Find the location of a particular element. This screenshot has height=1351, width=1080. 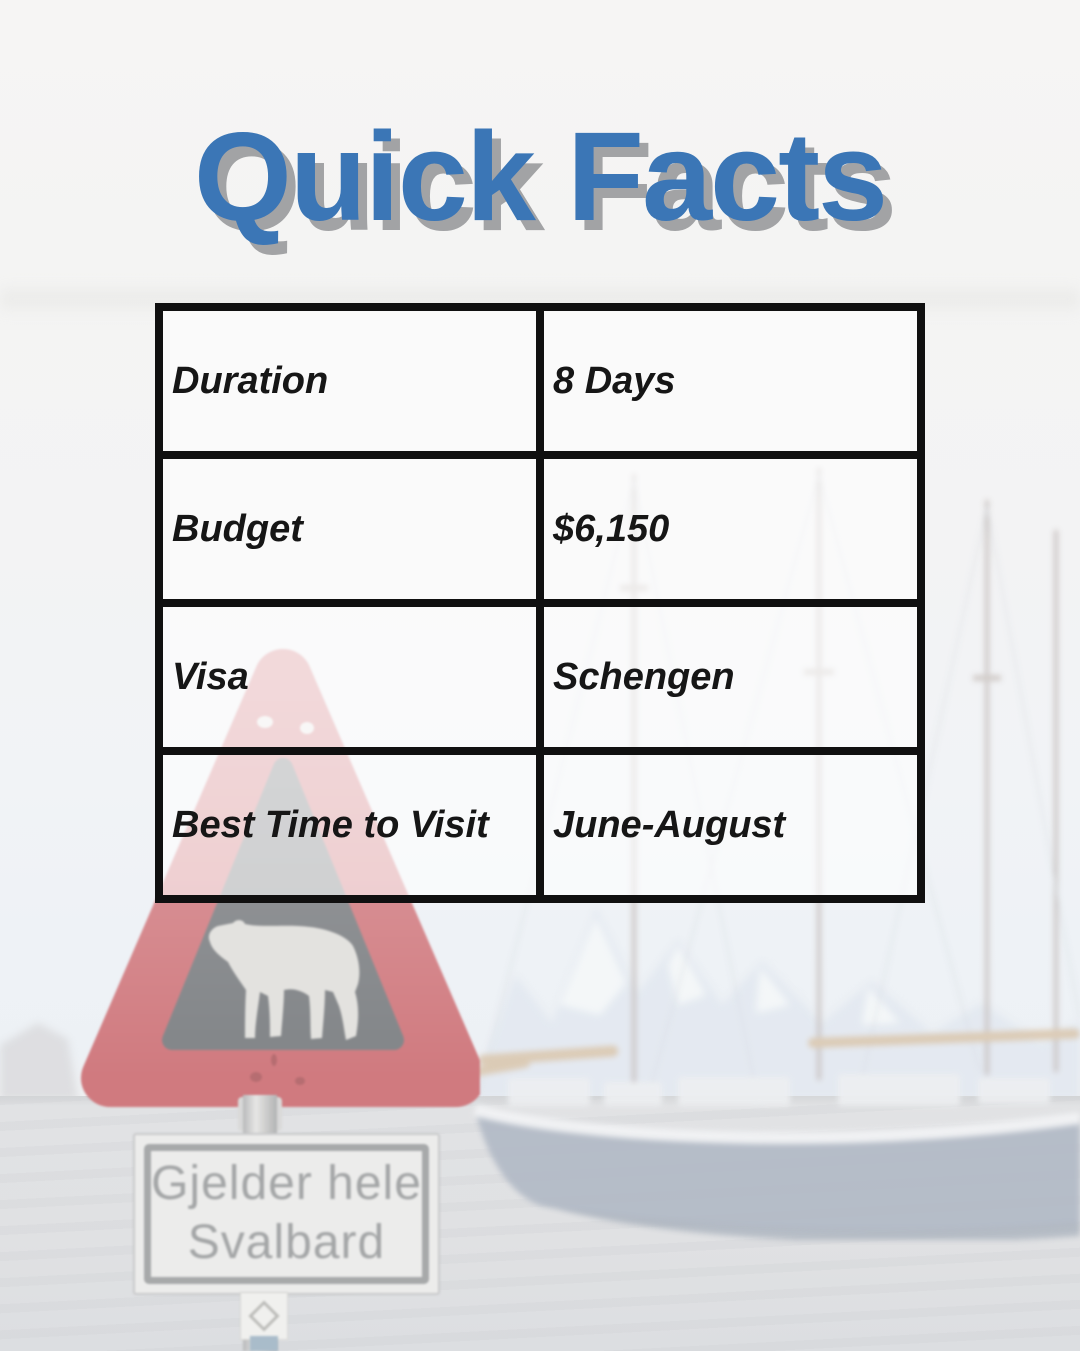

ship-waterline is located at coordinates (810, 1222).